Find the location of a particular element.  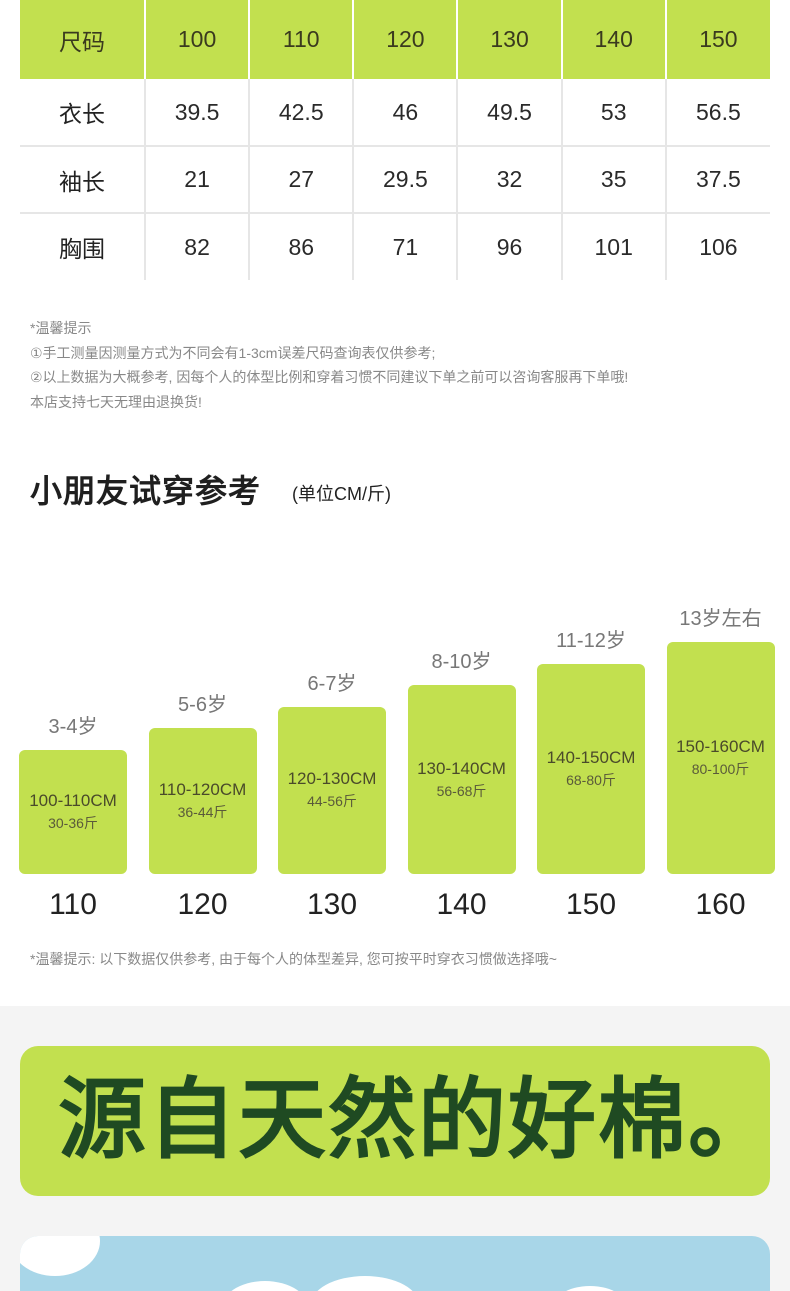

table-cell: 53 is located at coordinates (614, 113).